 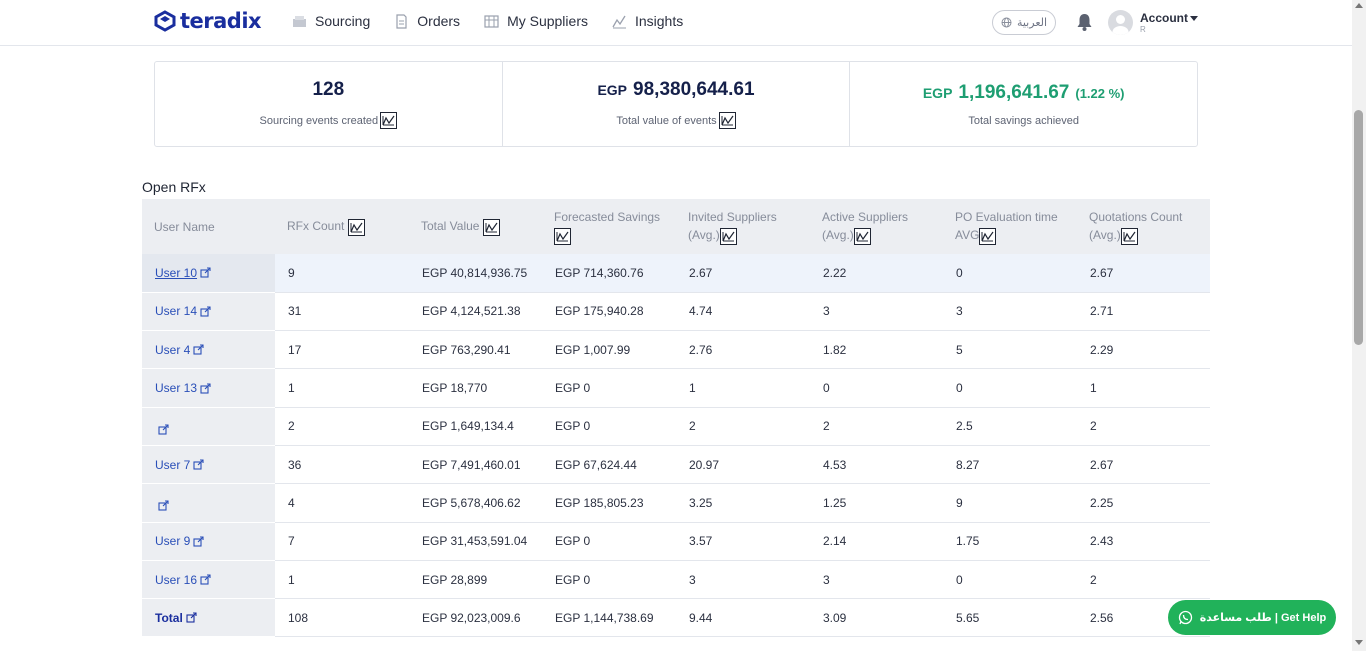 What do you see at coordinates (328, 90) in the screenshot?
I see `stat-value-row: 128` at bounding box center [328, 90].